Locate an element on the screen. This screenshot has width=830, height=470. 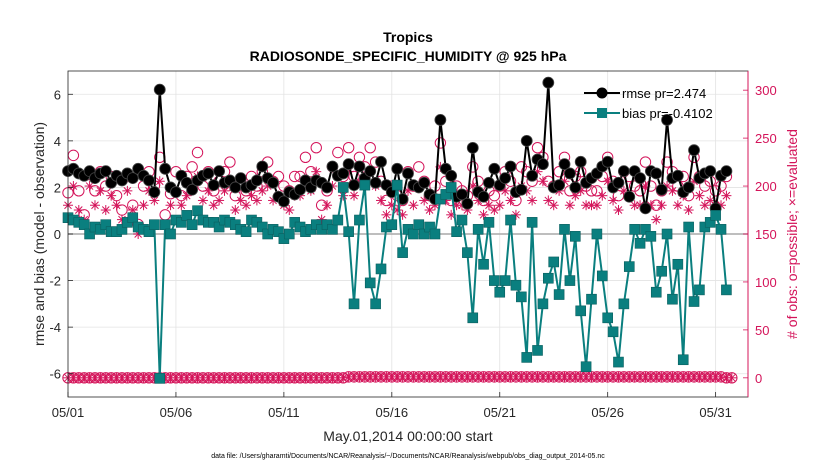
y2-tick-label: 0 is located at coordinates (758, 378).